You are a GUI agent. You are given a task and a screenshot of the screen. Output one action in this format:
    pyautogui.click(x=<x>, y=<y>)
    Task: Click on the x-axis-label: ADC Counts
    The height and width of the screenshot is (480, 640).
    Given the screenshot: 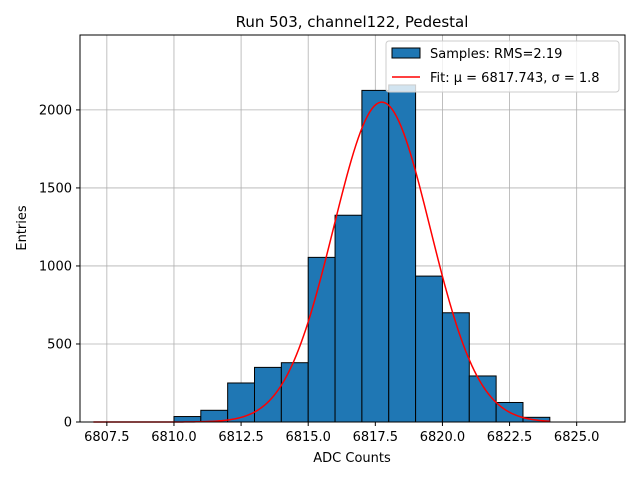 What is the action you would take?
    pyautogui.click(x=352, y=458)
    